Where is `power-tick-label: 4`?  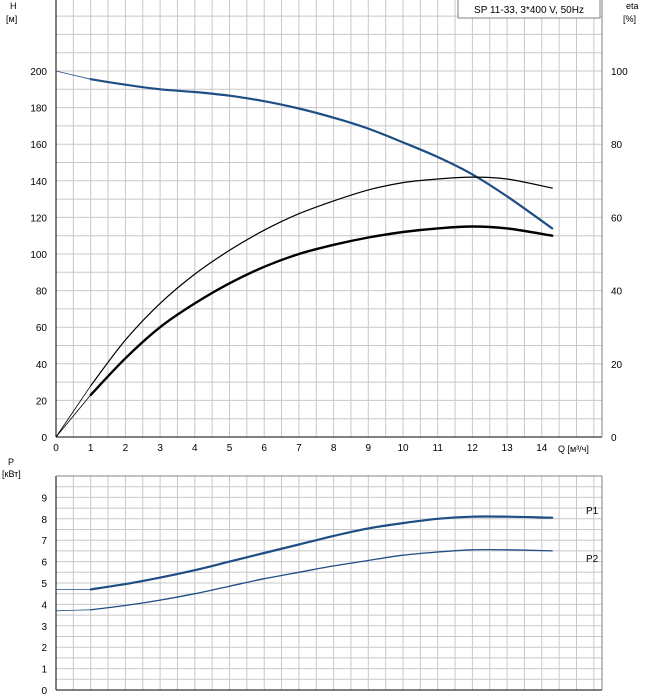 power-tick-label: 4 is located at coordinates (44, 605).